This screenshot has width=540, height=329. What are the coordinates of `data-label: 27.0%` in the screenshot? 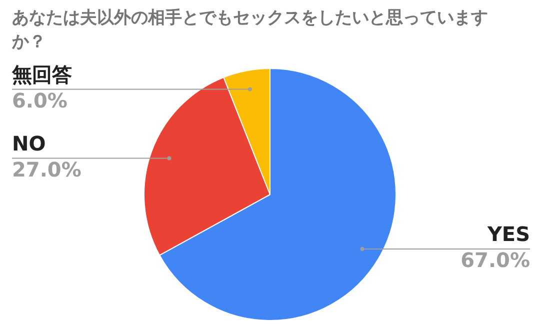 It's located at (47, 169).